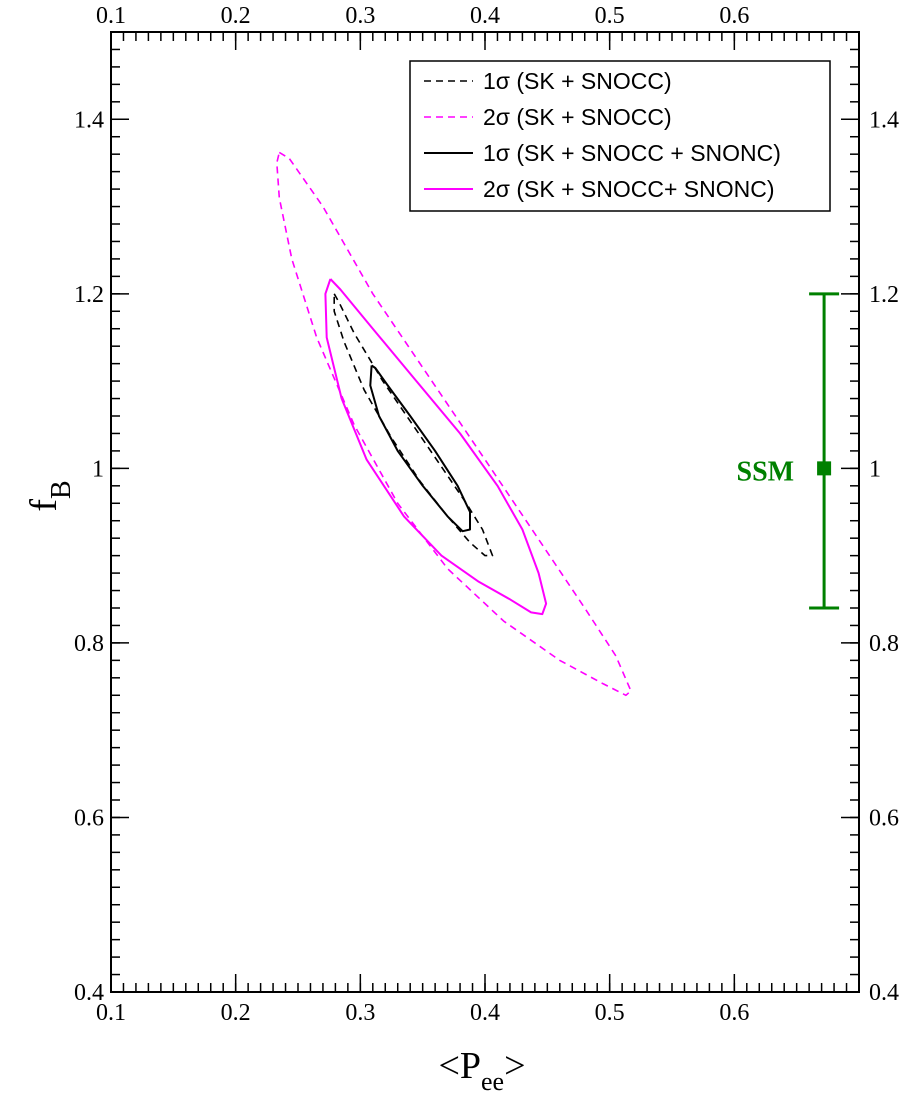 The image size is (909, 1097). Describe the element at coordinates (734, 1013) in the screenshot. I see `x-tick-label-bottom: 0.6` at that location.